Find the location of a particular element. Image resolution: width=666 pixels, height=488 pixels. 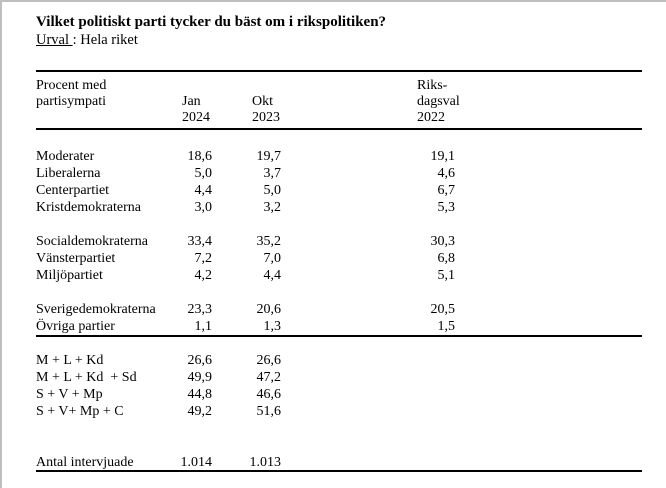

party-name: Sverigedemokraterna is located at coordinates (96, 309).